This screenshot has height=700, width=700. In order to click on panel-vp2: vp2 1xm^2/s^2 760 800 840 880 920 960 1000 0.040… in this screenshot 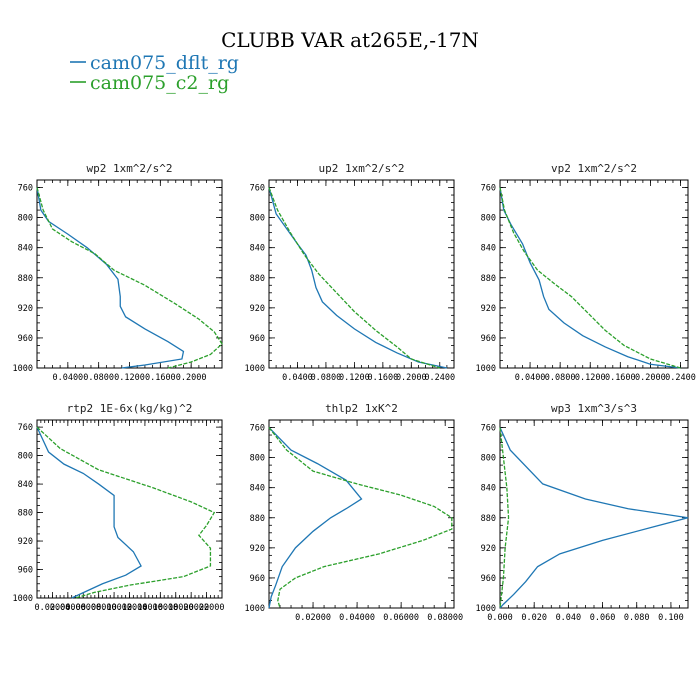, I will do `click(586, 272)`.